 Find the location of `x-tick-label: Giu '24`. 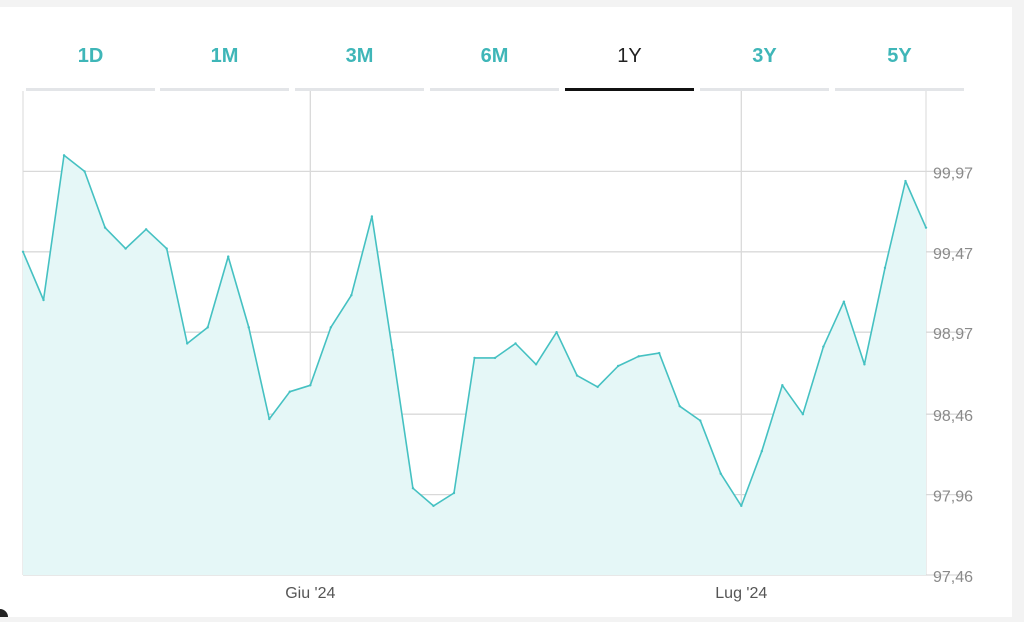

x-tick-label: Giu '24 is located at coordinates (310, 593).